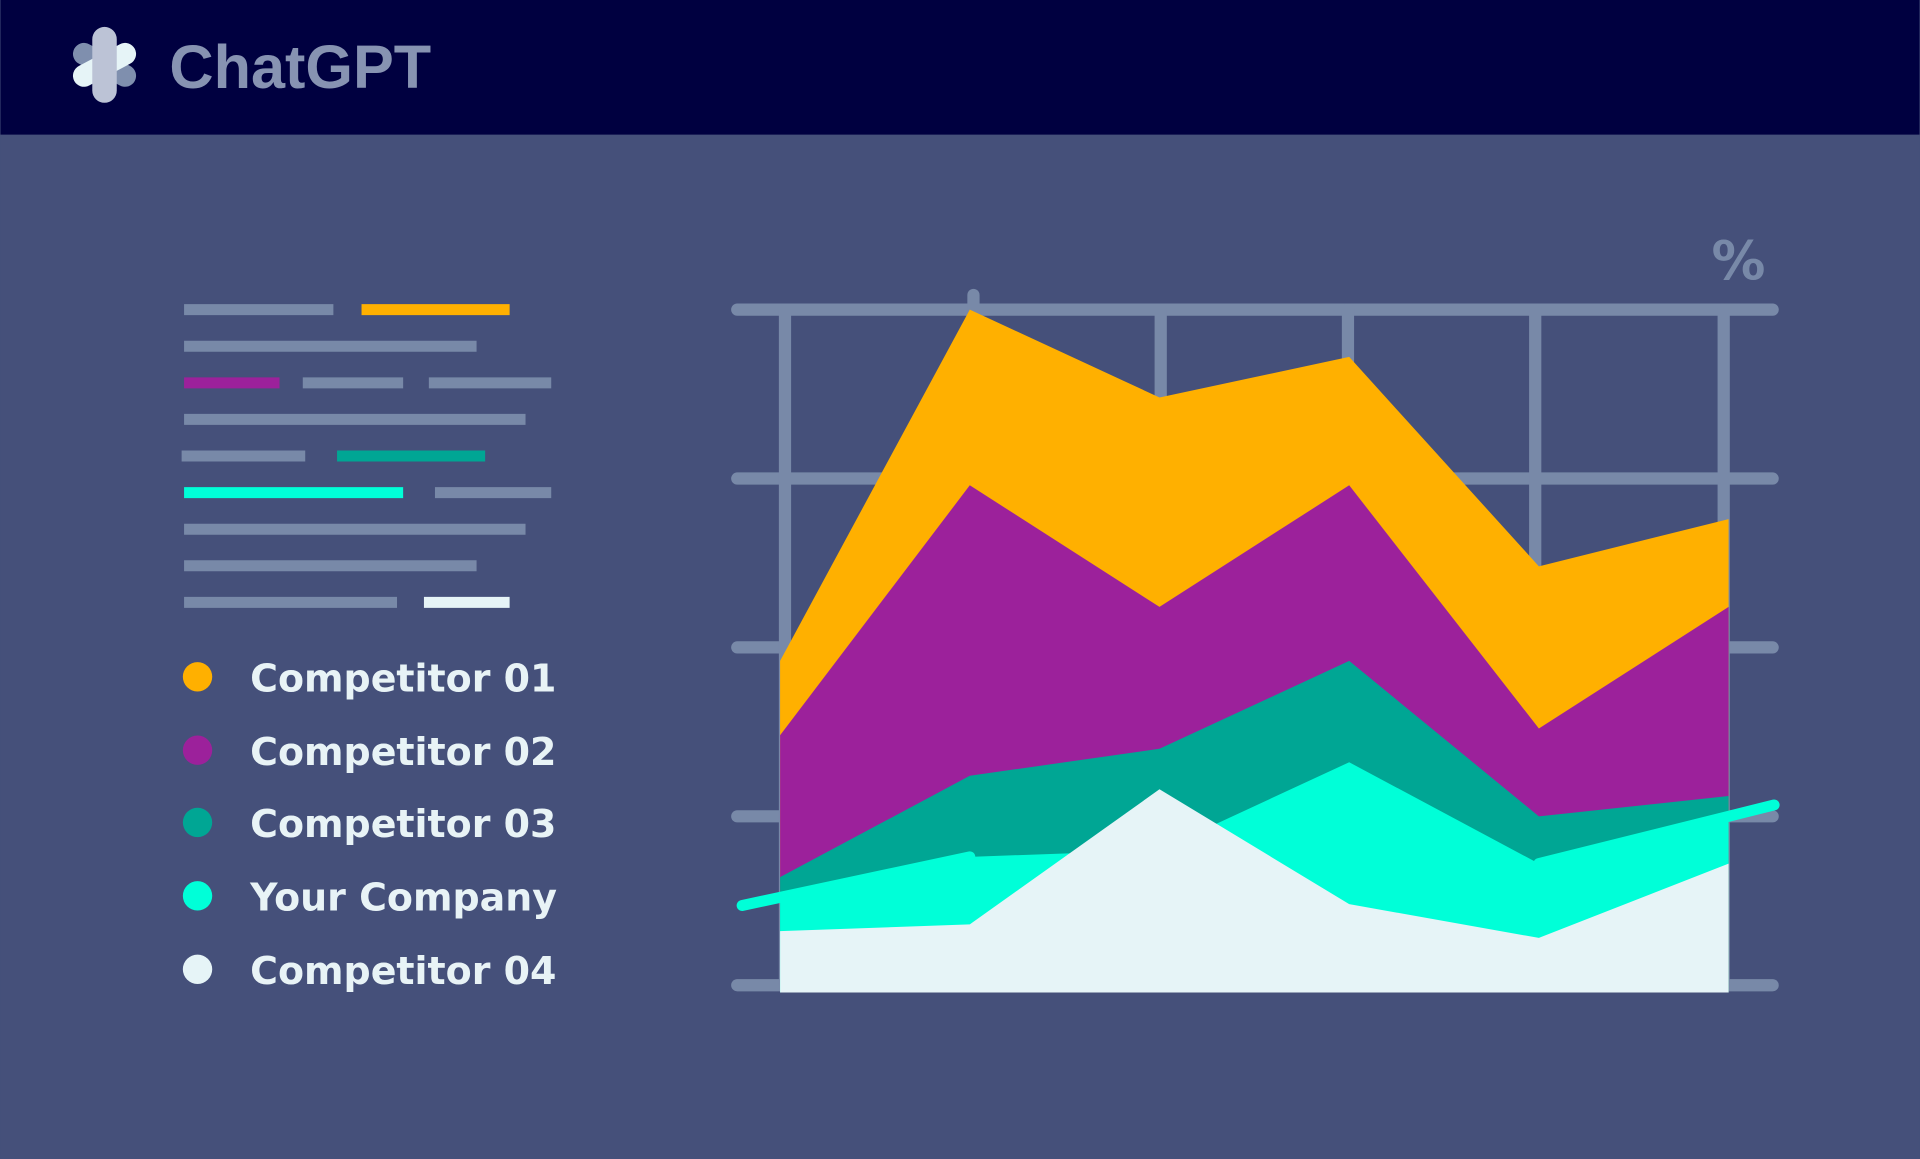  I want to click on legend-item: Competitor 01, so click(369, 678).